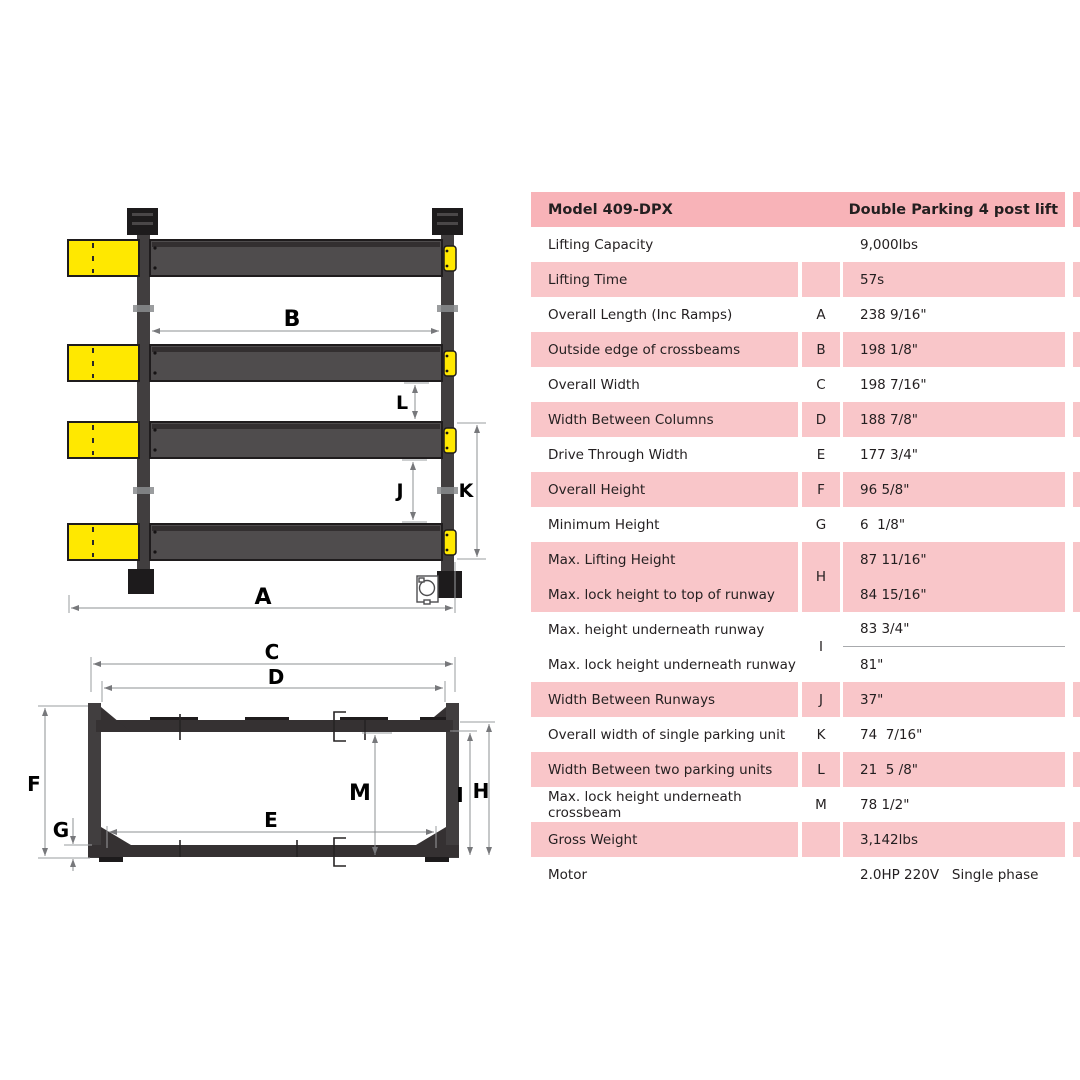 Image resolution: width=1080 pixels, height=1080 pixels. I want to click on product-title: Double Parking 4 post lift, so click(953, 209).